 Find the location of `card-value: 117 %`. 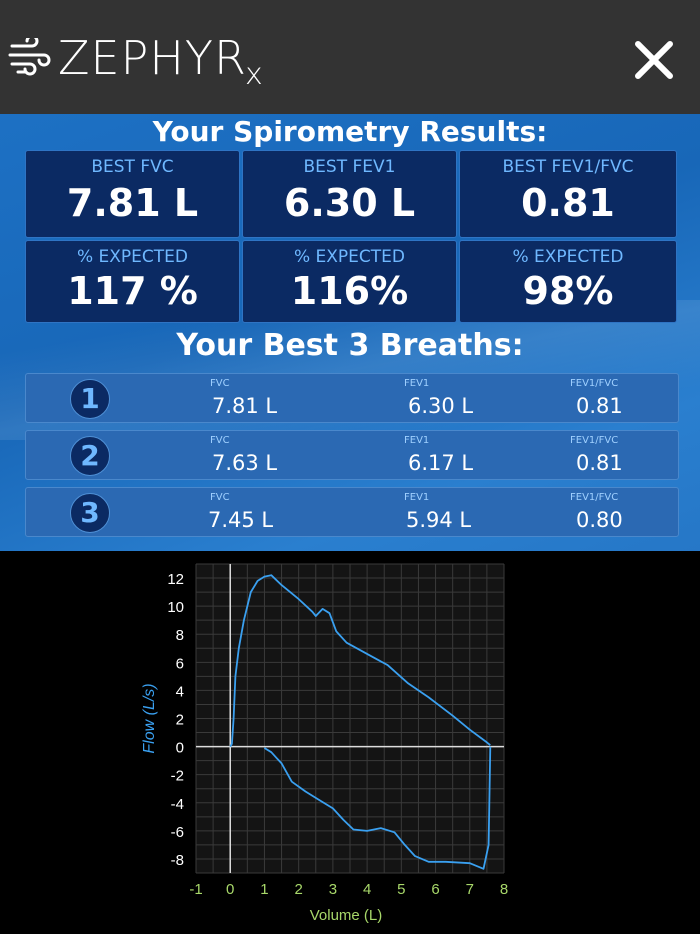

card-value: 117 % is located at coordinates (132, 291).